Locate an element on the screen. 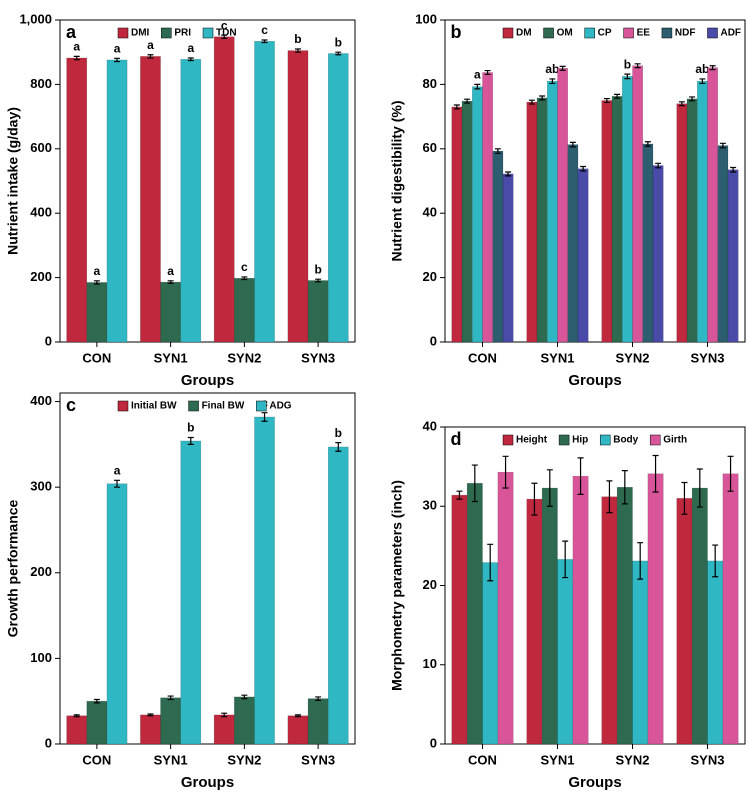 The width and height of the screenshot is (748, 800). x-tick-label: CON is located at coordinates (96, 357).